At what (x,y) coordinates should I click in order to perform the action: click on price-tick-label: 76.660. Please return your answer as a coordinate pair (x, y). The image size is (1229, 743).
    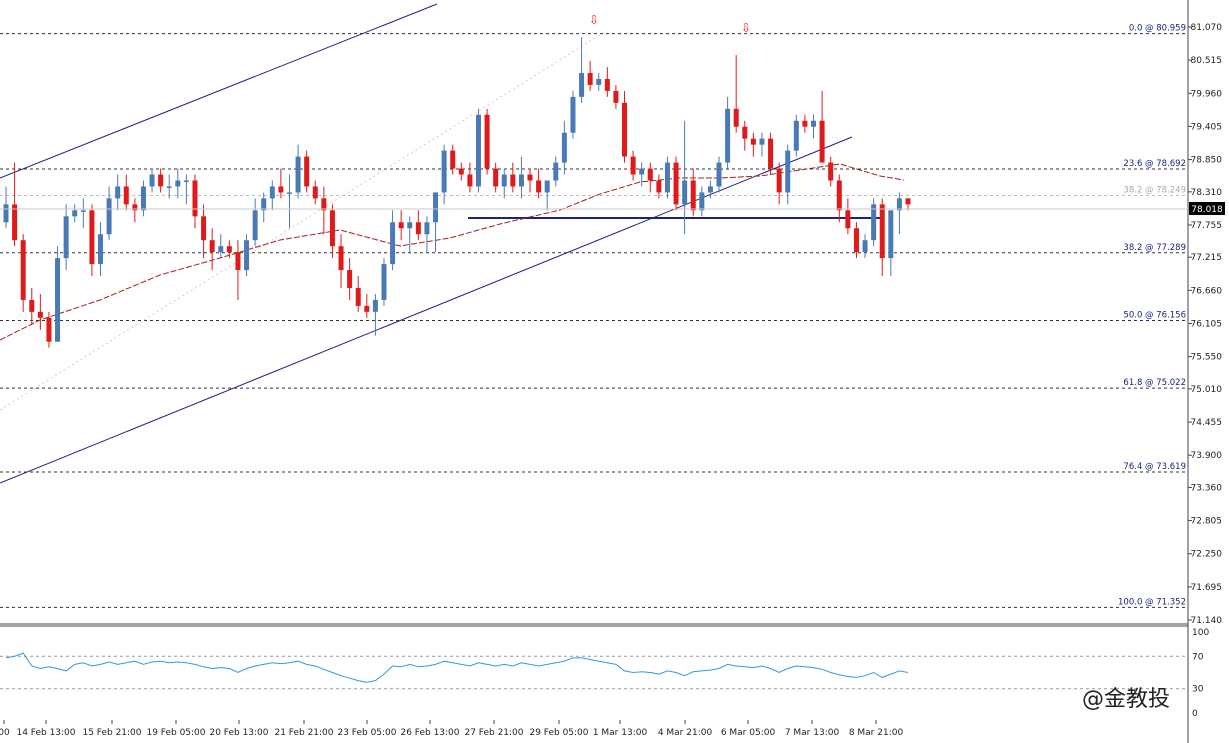
    Looking at the image, I should click on (1207, 291).